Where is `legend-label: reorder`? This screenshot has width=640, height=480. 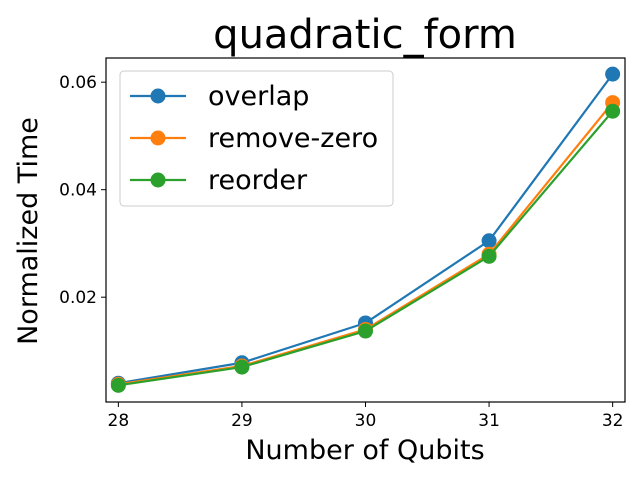
legend-label: reorder is located at coordinates (258, 180).